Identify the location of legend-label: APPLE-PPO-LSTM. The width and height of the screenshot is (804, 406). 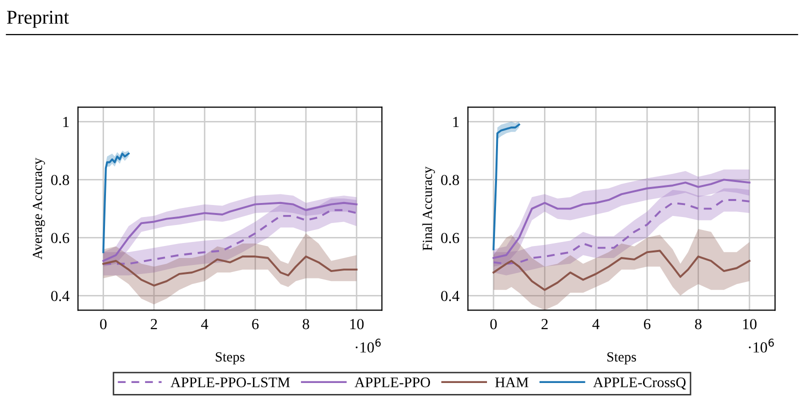
(230, 383).